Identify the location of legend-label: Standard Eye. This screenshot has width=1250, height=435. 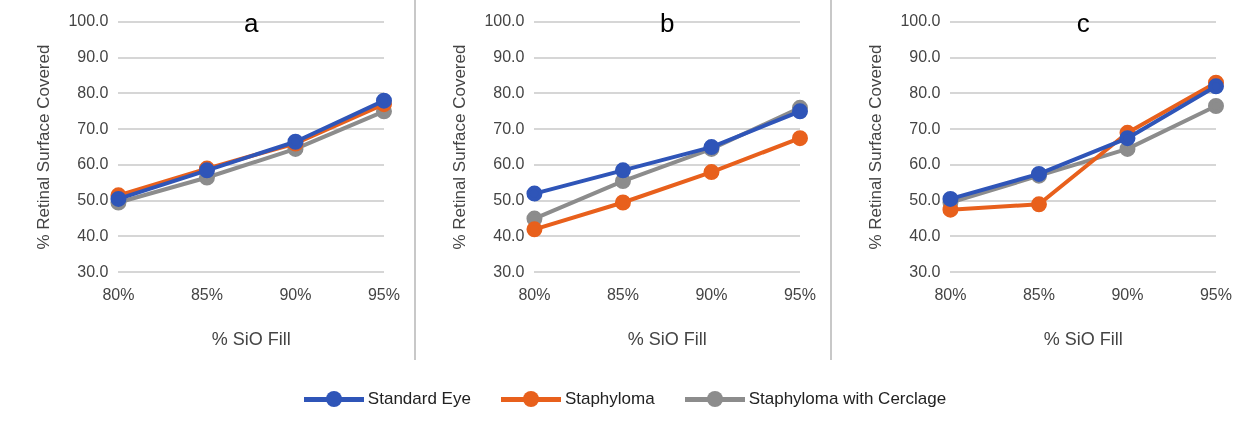
(419, 399).